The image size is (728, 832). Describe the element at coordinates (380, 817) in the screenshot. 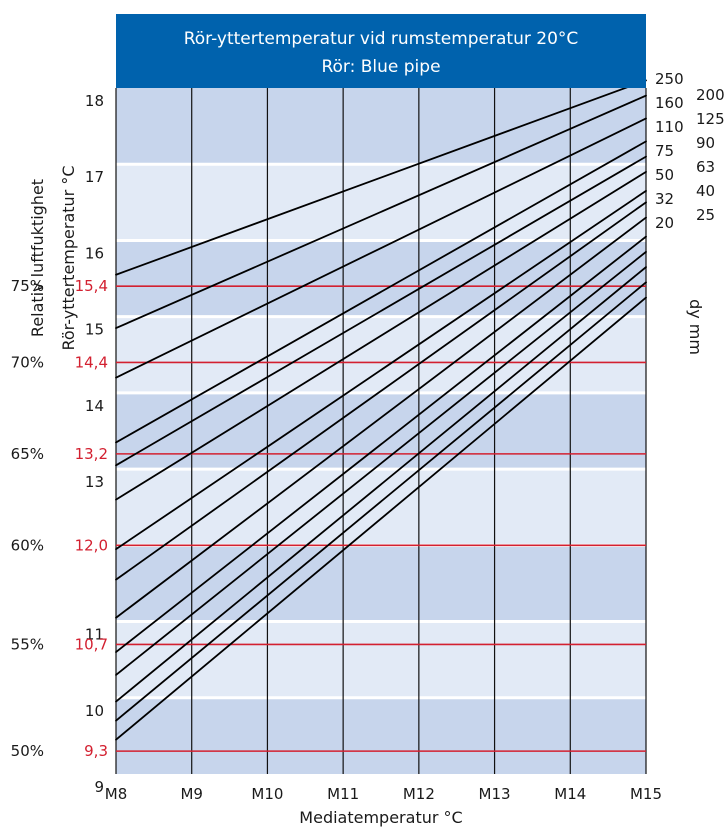

I see `x-axis-title: Mediatemperatur °C` at that location.